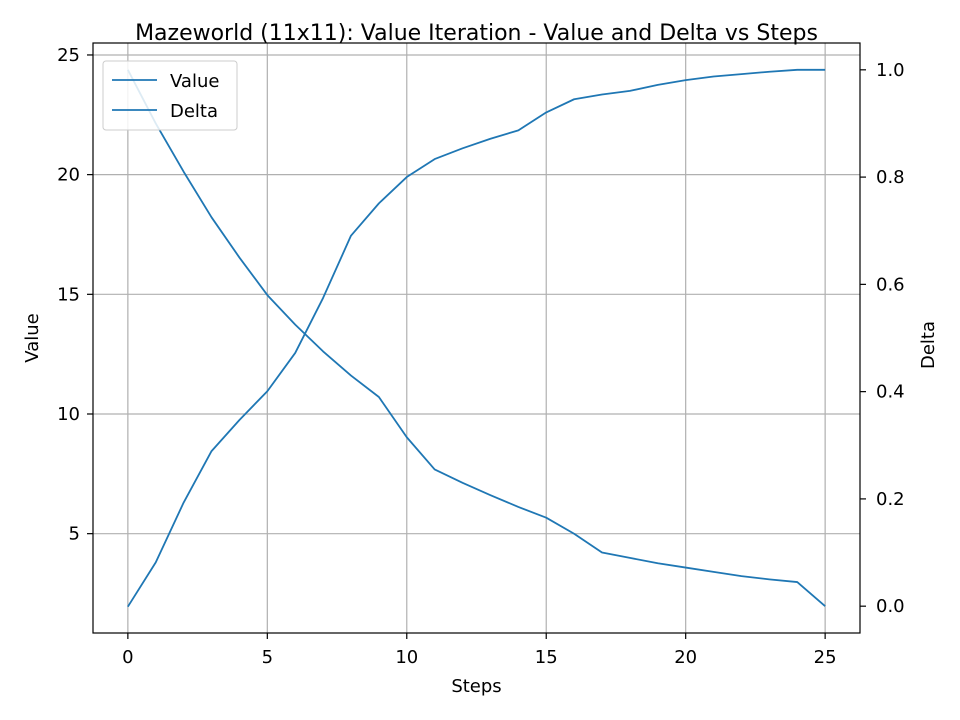  I want to click on y-tick-label: 25, so click(68, 55).